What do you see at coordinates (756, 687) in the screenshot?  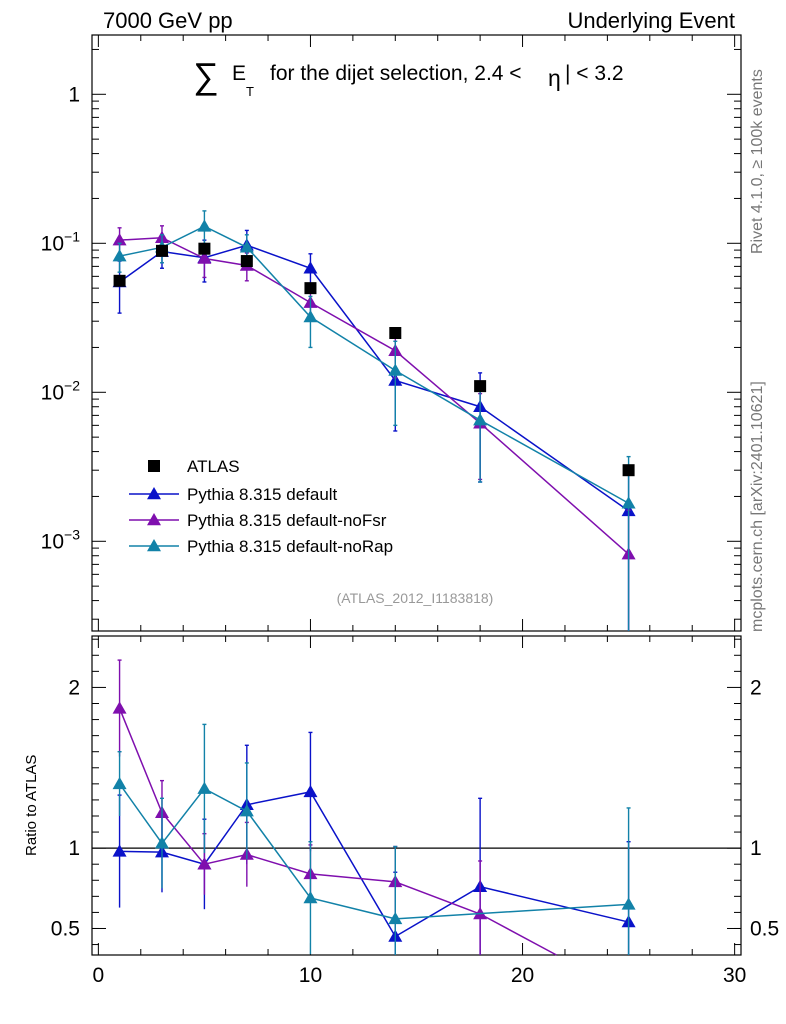 I see `ratio-y-tick-label-right: 2` at bounding box center [756, 687].